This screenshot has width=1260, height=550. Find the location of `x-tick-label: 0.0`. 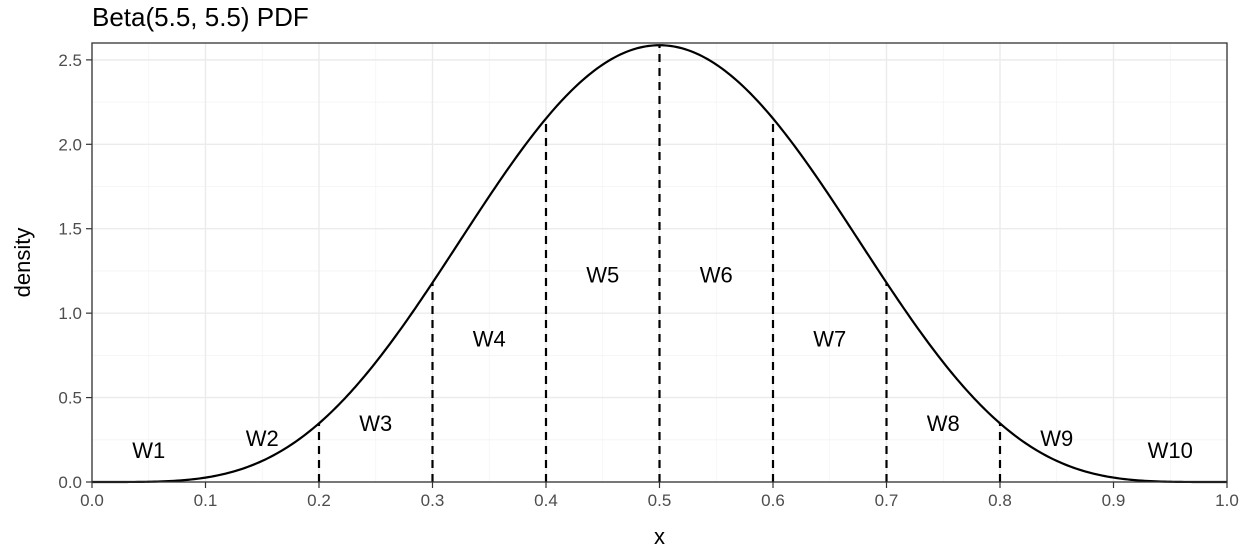

x-tick-label: 0.0 is located at coordinates (92, 500).